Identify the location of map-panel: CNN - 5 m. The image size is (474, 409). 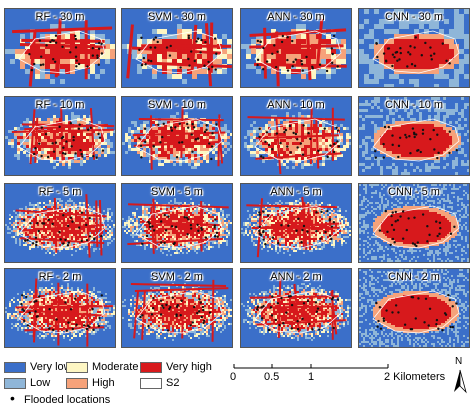
(414, 223).